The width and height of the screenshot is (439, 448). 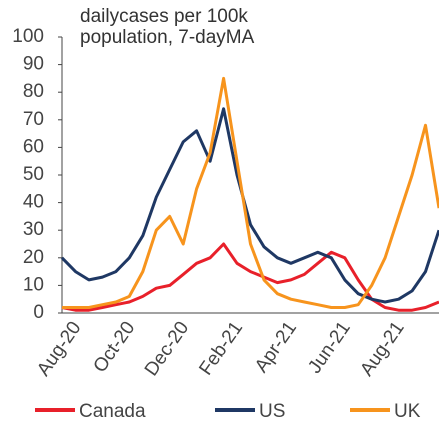 I want to click on x-tick-label: Apr-21, so click(x=276, y=347).